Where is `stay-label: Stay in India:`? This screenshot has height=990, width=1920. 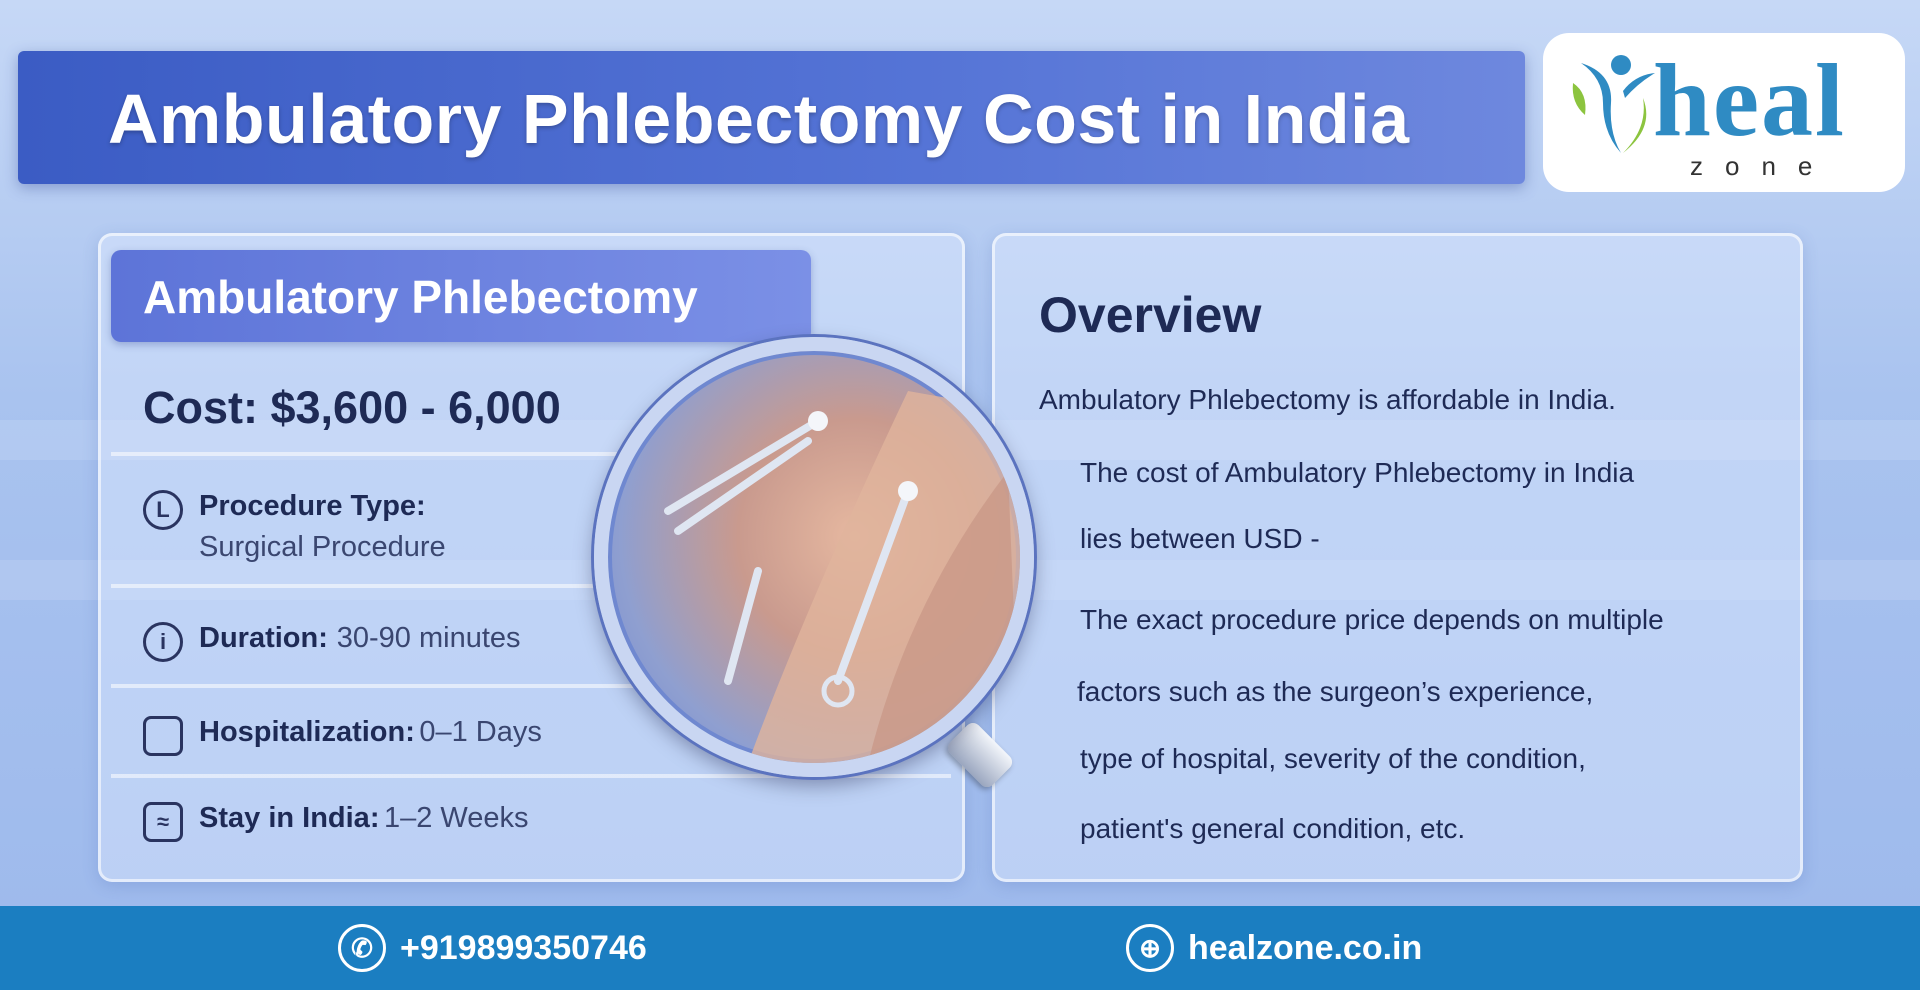 stay-label: Stay in India: is located at coordinates (289, 818).